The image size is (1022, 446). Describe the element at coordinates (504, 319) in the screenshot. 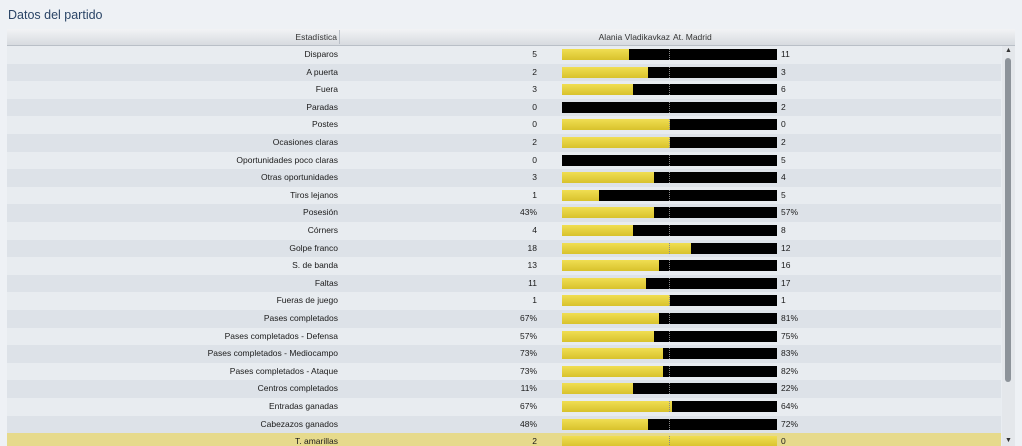

I see `stat-row: Pases completados 67% 81%` at that location.